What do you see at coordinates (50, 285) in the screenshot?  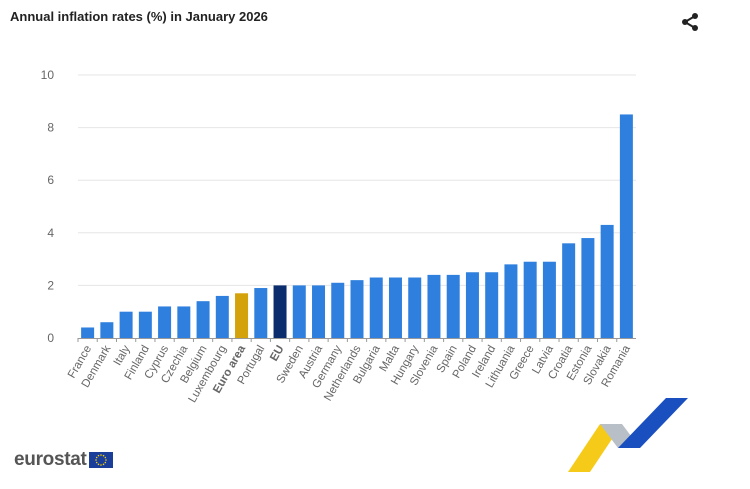 I see `y-tick-label: 2` at bounding box center [50, 285].